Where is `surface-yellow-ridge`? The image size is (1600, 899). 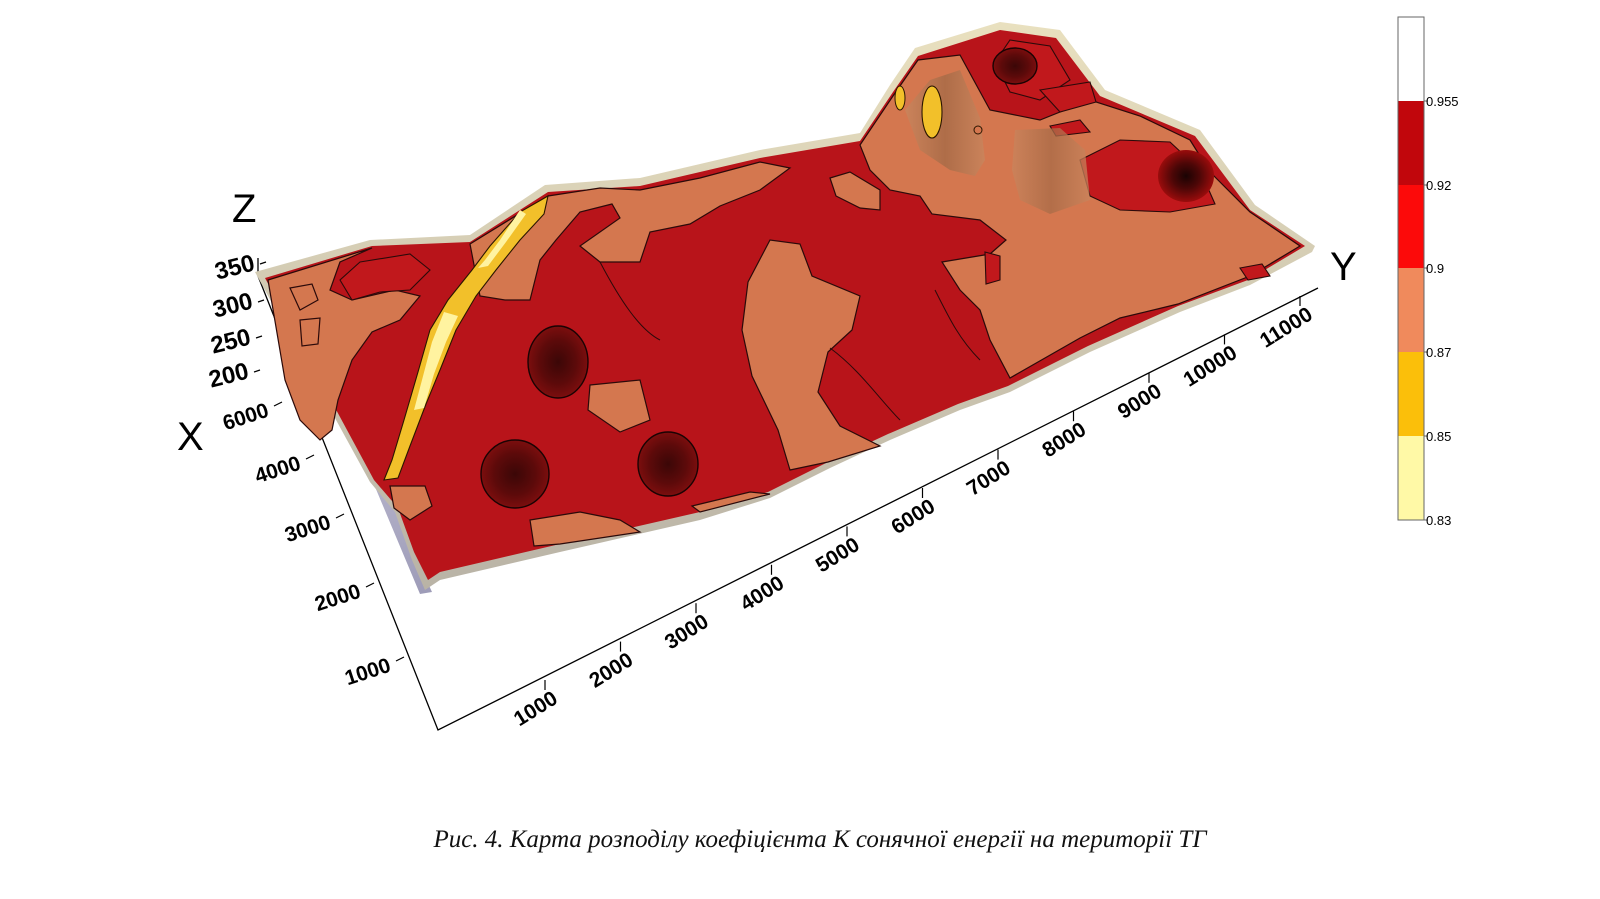 surface-yellow-ridge is located at coordinates (466, 337).